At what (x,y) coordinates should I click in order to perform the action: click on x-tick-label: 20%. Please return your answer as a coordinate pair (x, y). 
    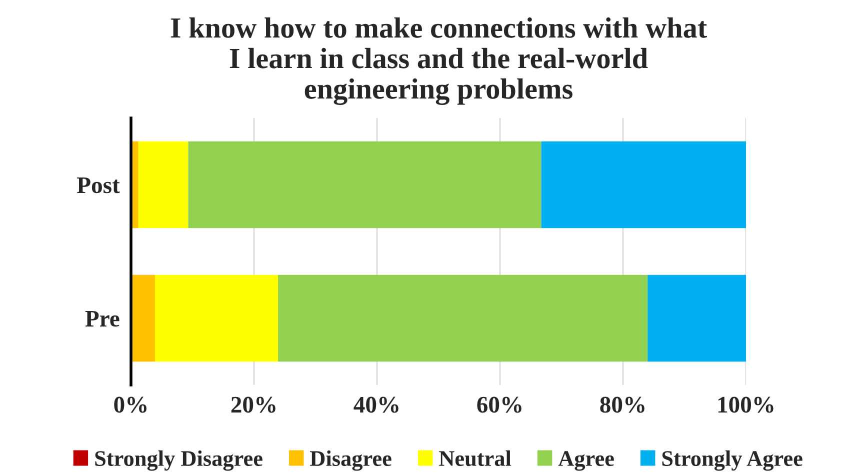
    Looking at the image, I should click on (253, 404).